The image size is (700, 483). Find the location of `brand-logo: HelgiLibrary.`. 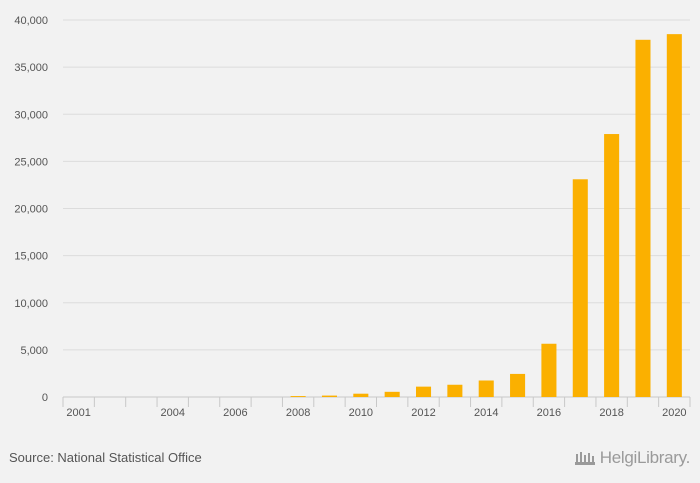

brand-logo: HelgiLibrary. is located at coordinates (632, 458).